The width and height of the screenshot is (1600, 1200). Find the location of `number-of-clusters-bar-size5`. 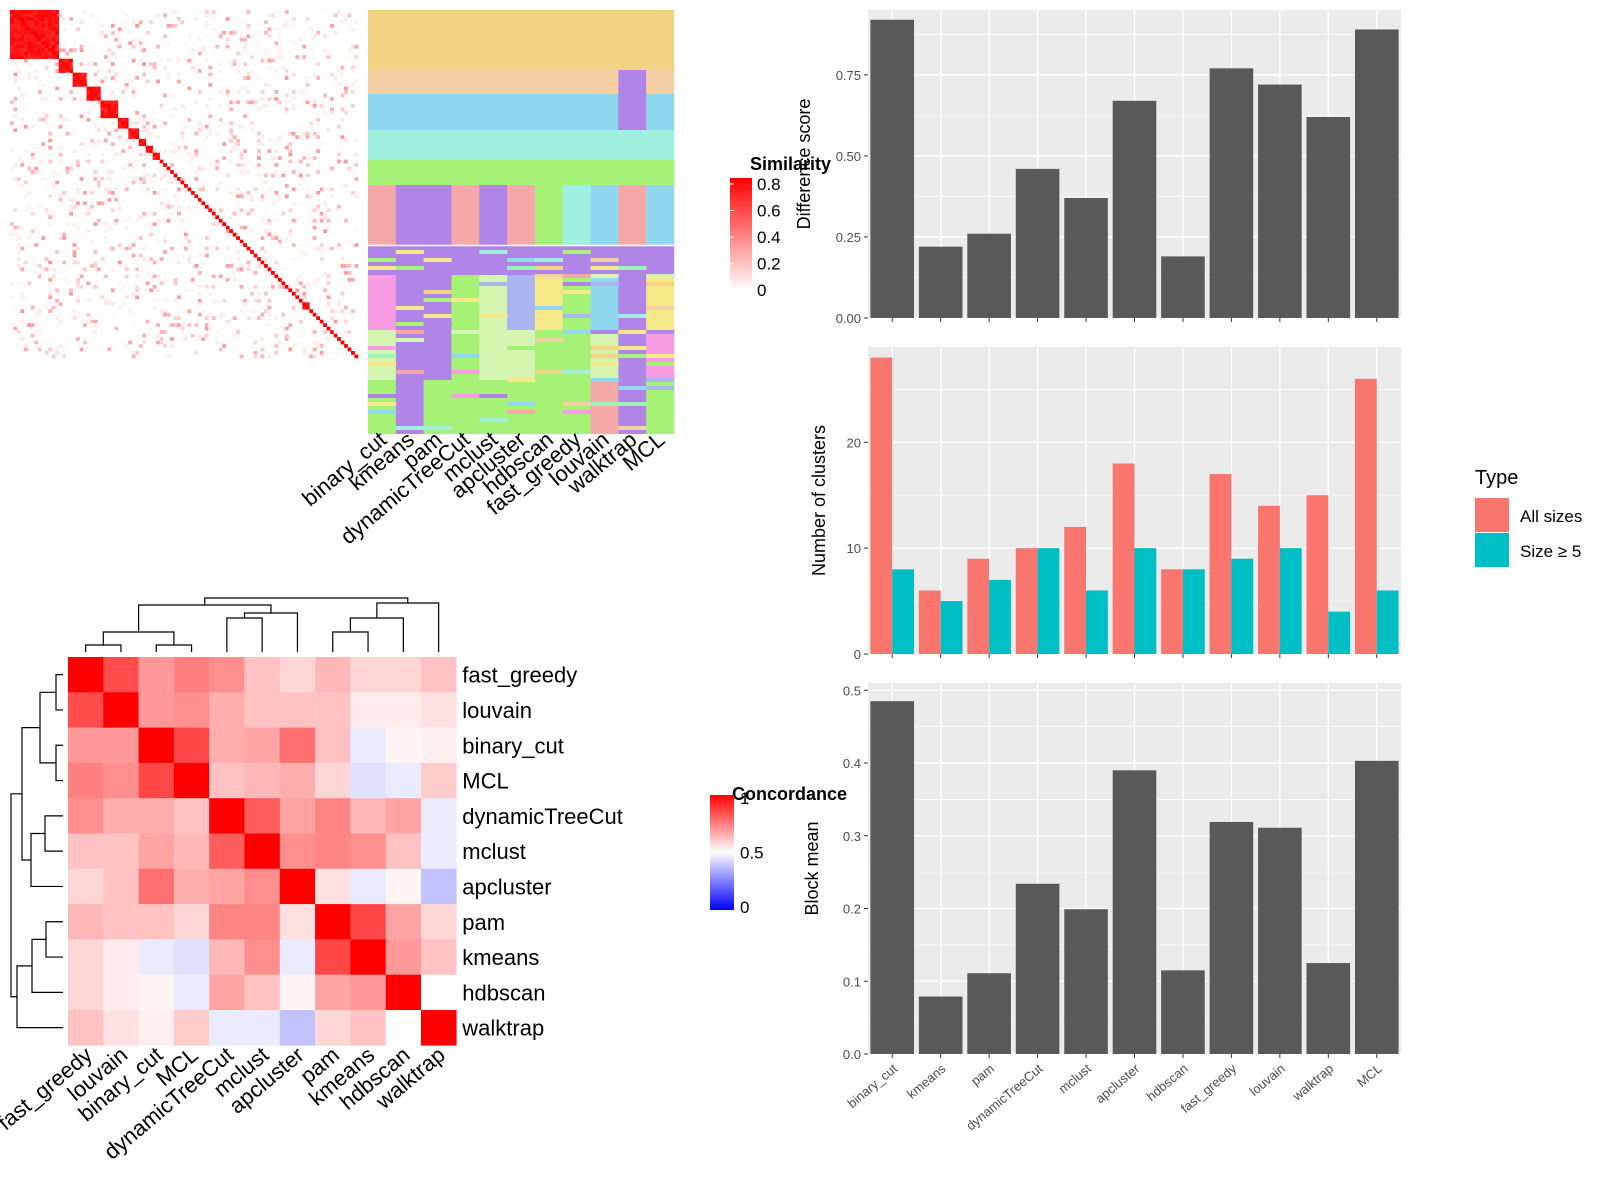

number-of-clusters-bar-size5 is located at coordinates (1000, 616).